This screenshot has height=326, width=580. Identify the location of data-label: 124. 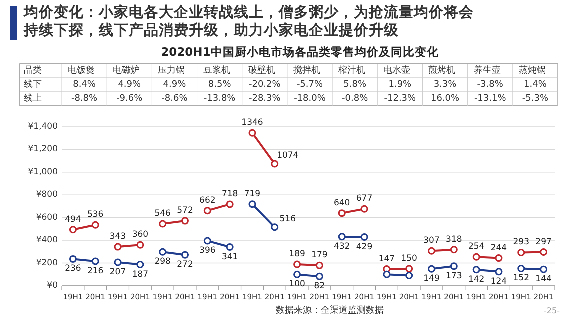
(499, 281).